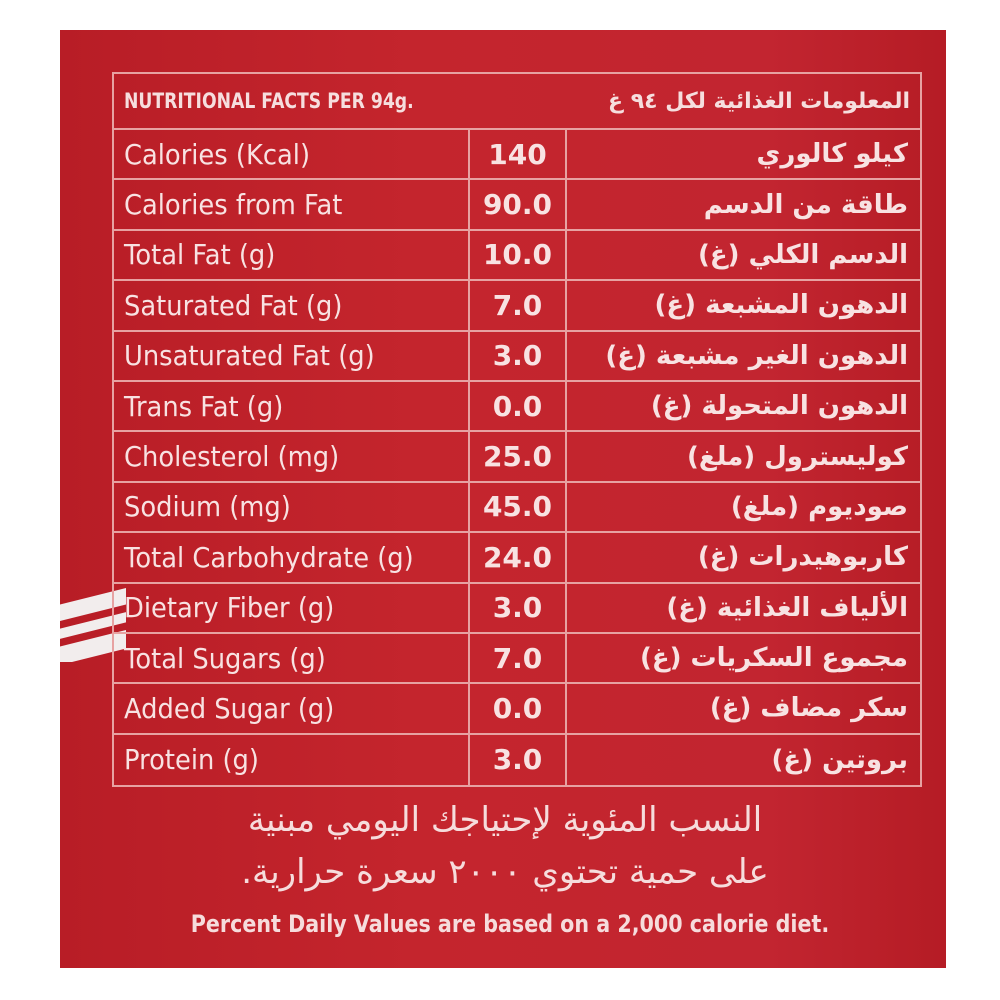  I want to click on header-arabic: المعلومات الغذائية لكل ٩٤ غ, so click(759, 101).